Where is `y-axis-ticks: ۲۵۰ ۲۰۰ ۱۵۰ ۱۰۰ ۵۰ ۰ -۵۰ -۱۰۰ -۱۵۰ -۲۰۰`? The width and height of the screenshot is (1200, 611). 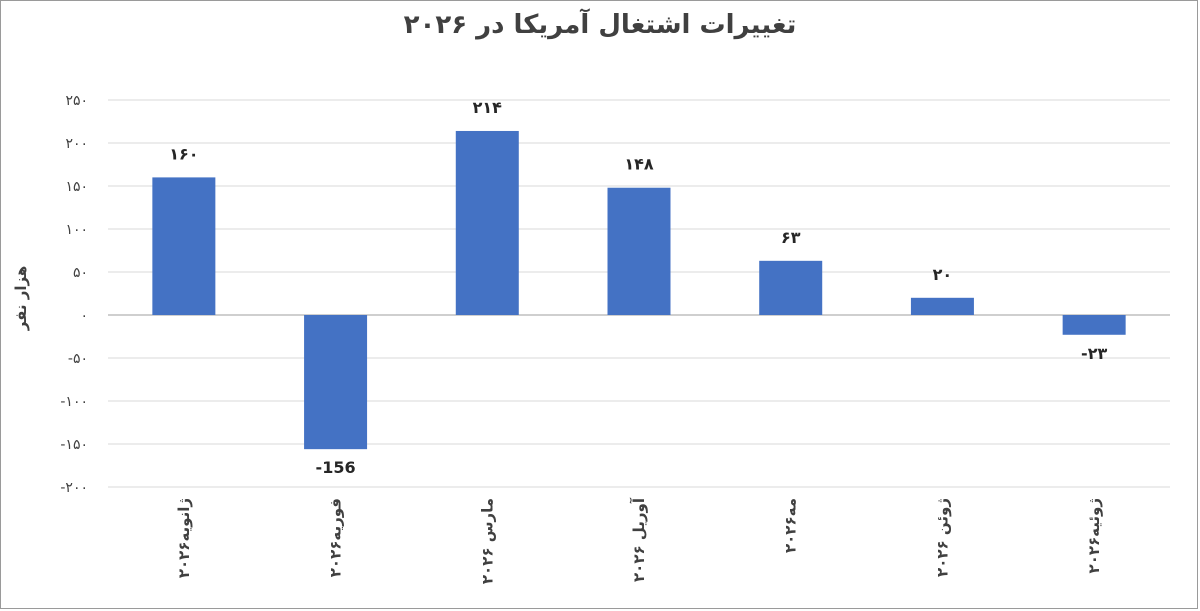
y-axis-ticks: ۲۵۰ ۲۰۰ ۱۵۰ ۱۰۰ ۵۰ ۰ -۵۰ -۱۰۰ -۱۵۰ -۲۰۰ is located at coordinates (74, 294).